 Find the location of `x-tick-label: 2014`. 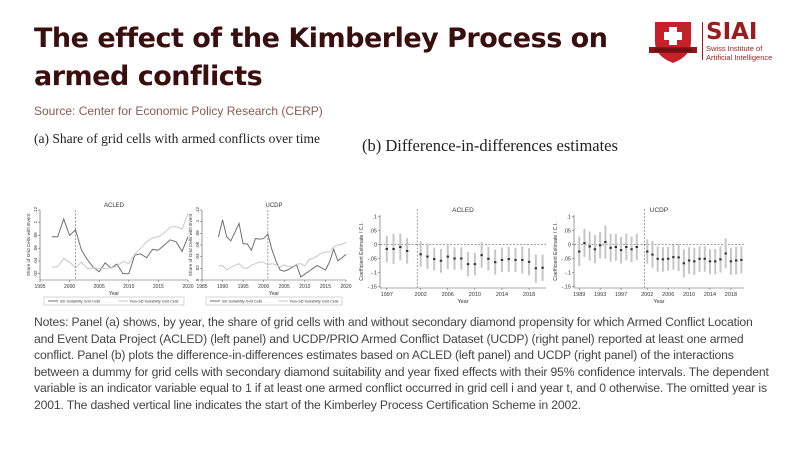

x-tick-label: 2014 is located at coordinates (710, 295).